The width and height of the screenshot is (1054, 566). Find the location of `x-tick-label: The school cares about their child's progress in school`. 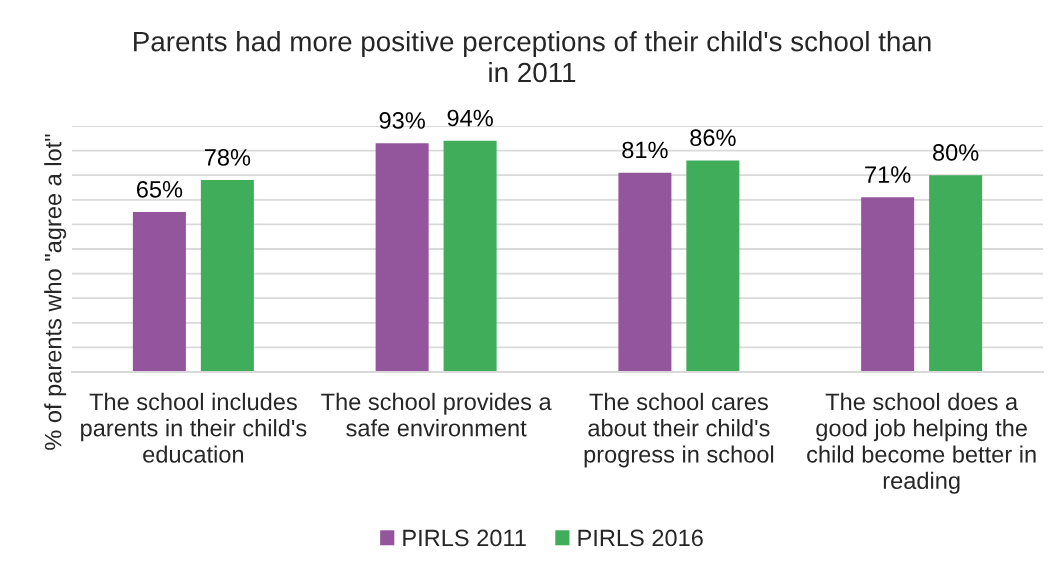

x-tick-label: The school cares about their child's progress in school is located at coordinates (679, 430).